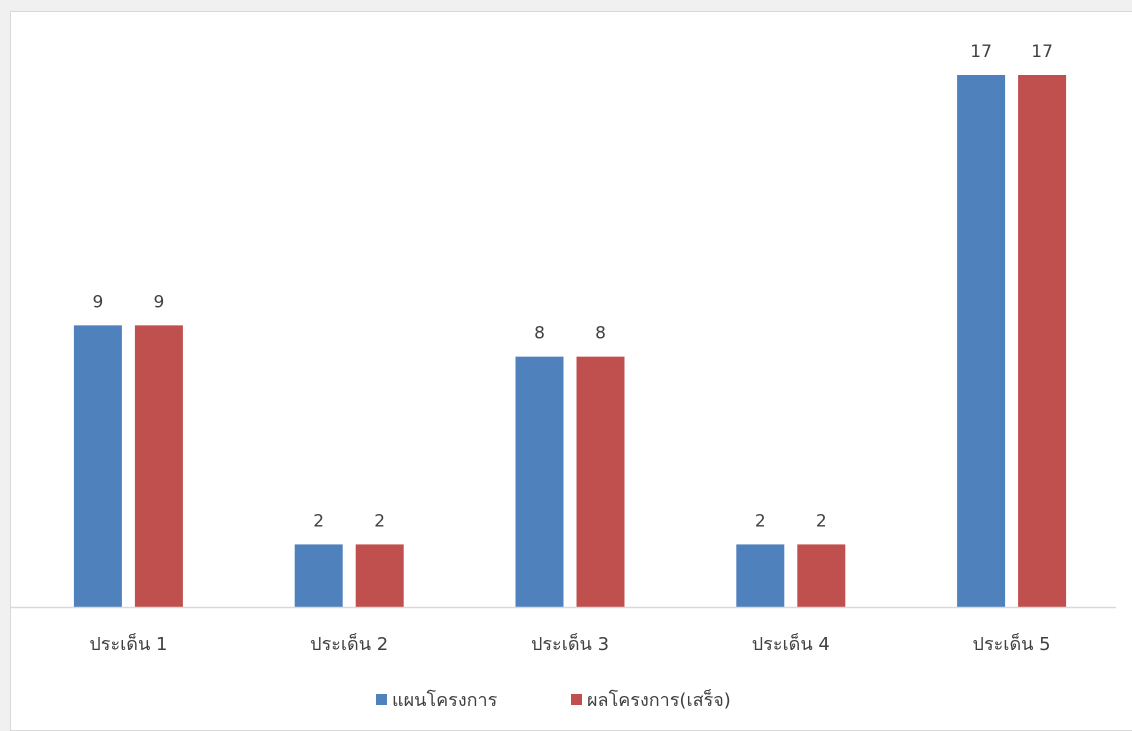 The height and width of the screenshot is (731, 1132). Describe the element at coordinates (1042, 52) in the screenshot. I see `data-label-series2-cat5: 17` at that location.